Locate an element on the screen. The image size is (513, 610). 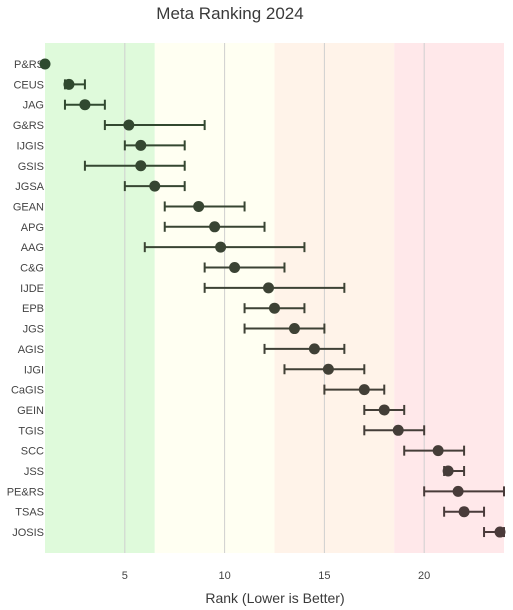
point-ijde is located at coordinates (269, 288).